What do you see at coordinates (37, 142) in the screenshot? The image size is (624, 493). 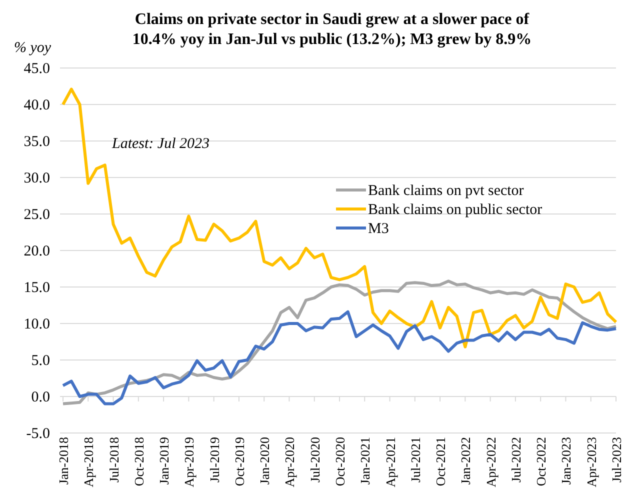 I see `y-tick-label: 35.0` at bounding box center [37, 142].